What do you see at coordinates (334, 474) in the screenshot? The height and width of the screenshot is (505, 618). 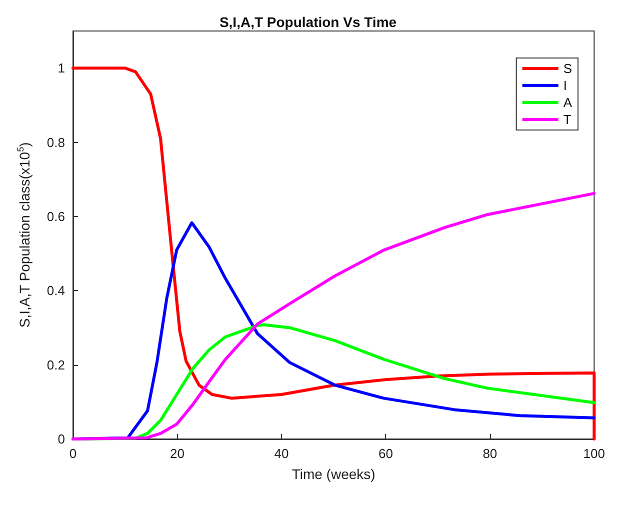 I see `x-axis-title: Time (weeks)` at bounding box center [334, 474].